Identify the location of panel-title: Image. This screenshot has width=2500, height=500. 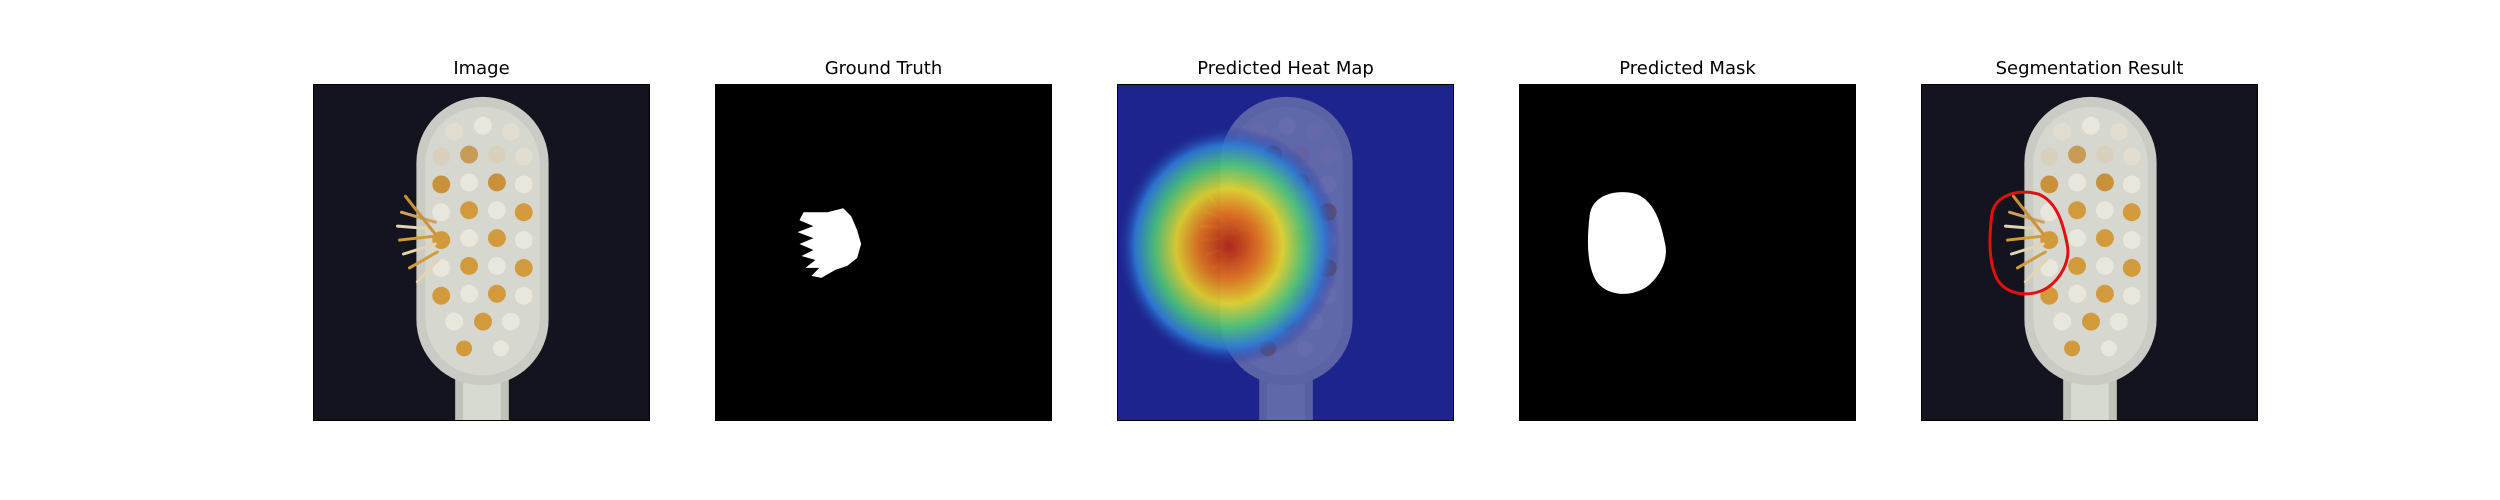
(481, 68).